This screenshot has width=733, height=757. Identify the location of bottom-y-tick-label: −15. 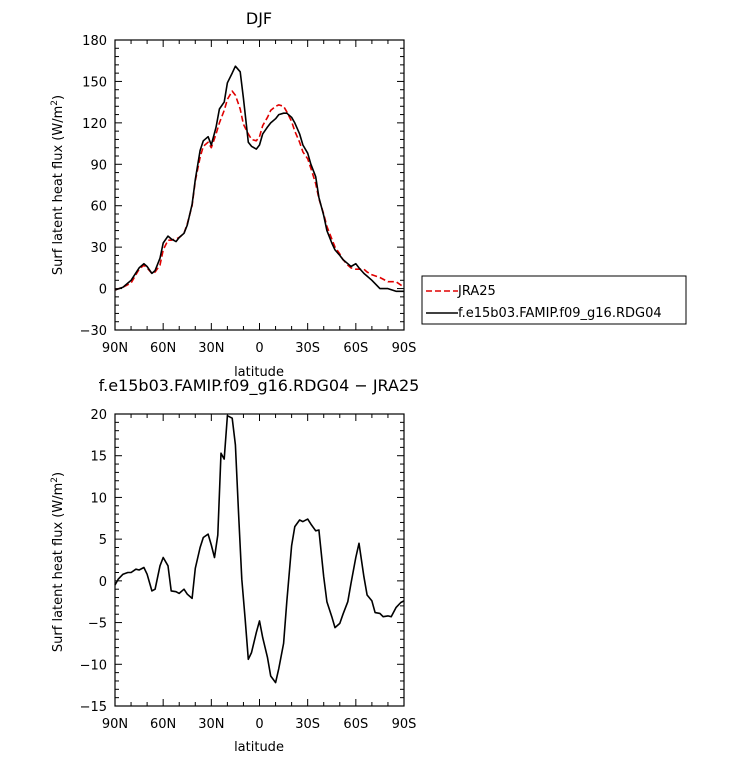
(93, 707).